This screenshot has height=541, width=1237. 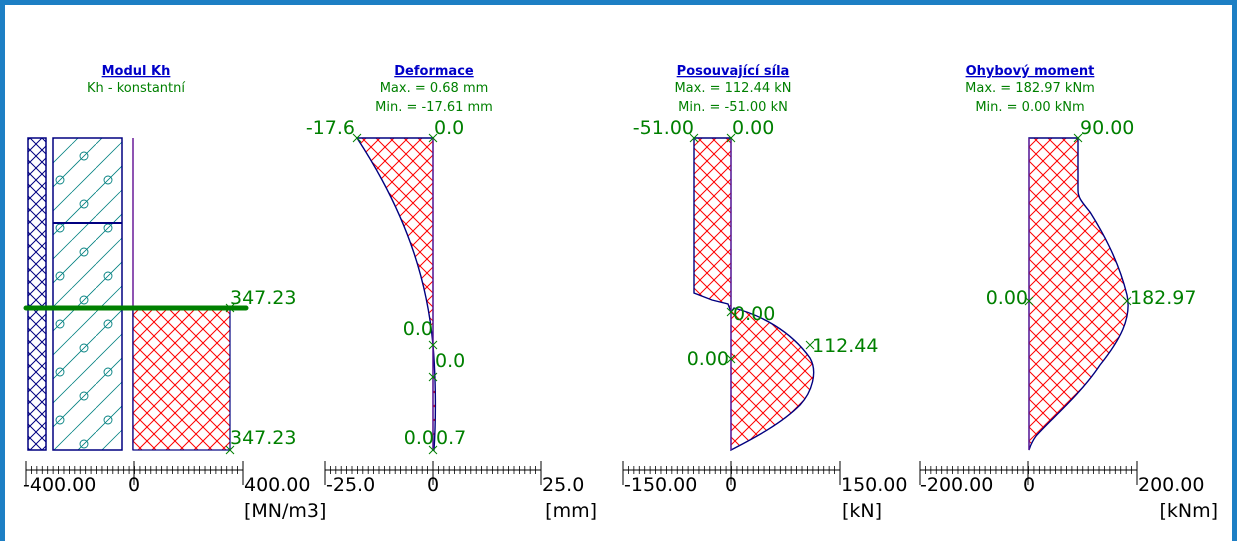 What do you see at coordinates (434, 107) in the screenshot?
I see `panel-subtitle-min: Min. = -17.61 mm` at bounding box center [434, 107].